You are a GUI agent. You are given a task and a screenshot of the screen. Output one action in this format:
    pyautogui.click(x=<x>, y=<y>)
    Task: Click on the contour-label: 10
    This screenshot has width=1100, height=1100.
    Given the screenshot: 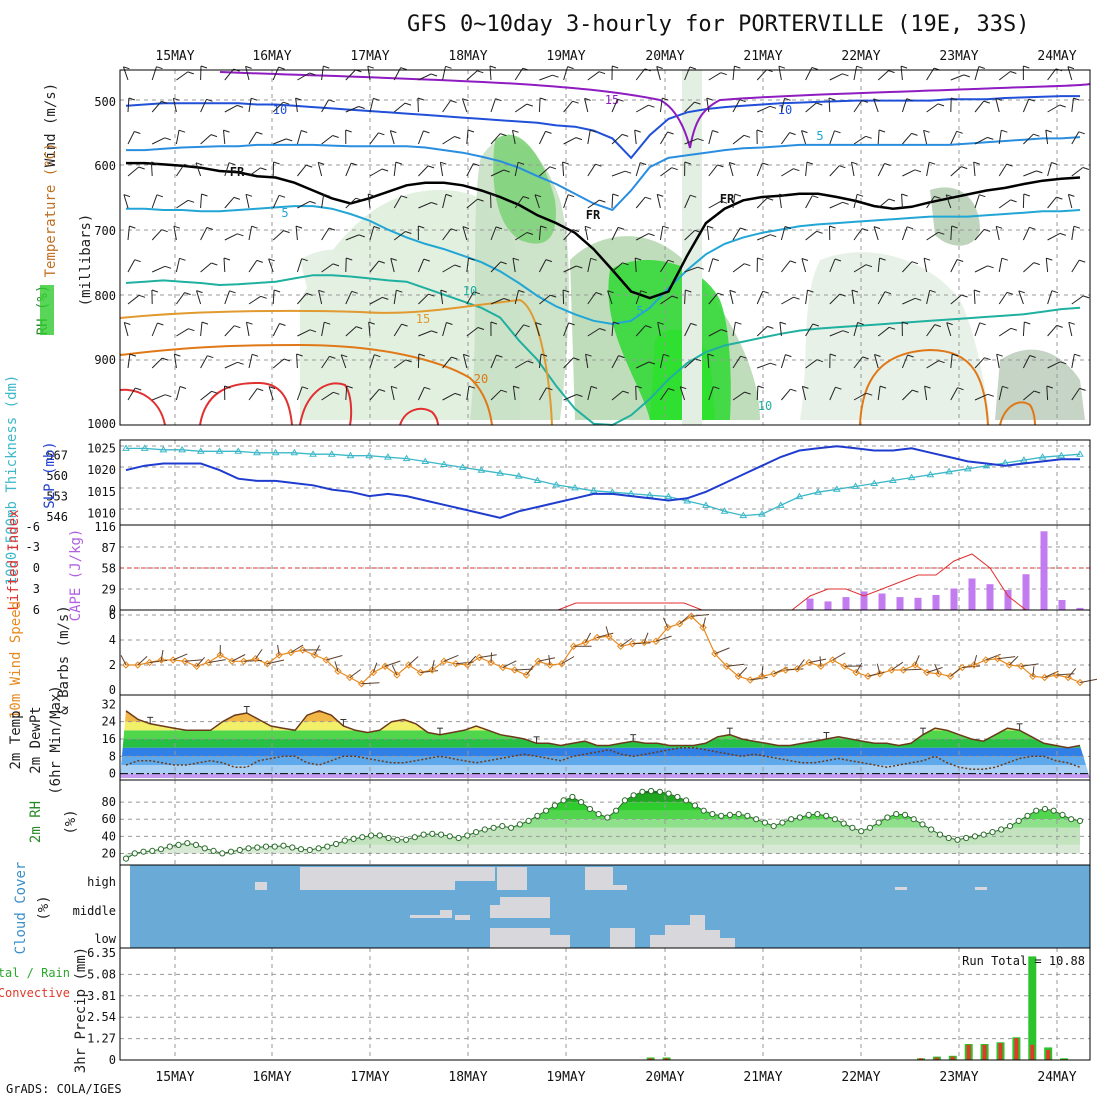 What is the action you would take?
    pyautogui.click(x=765, y=406)
    